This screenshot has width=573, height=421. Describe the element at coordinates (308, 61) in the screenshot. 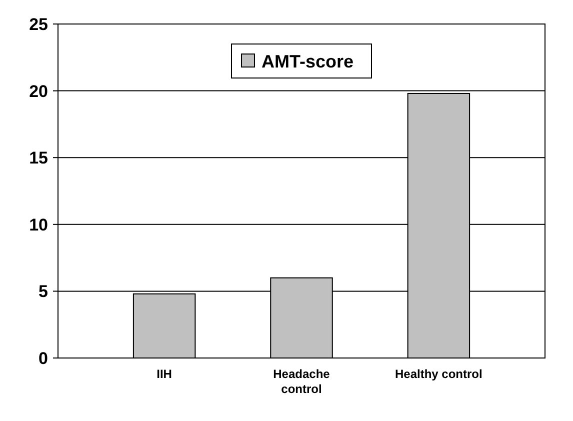

I see `legend-label: AMT-score` at that location.